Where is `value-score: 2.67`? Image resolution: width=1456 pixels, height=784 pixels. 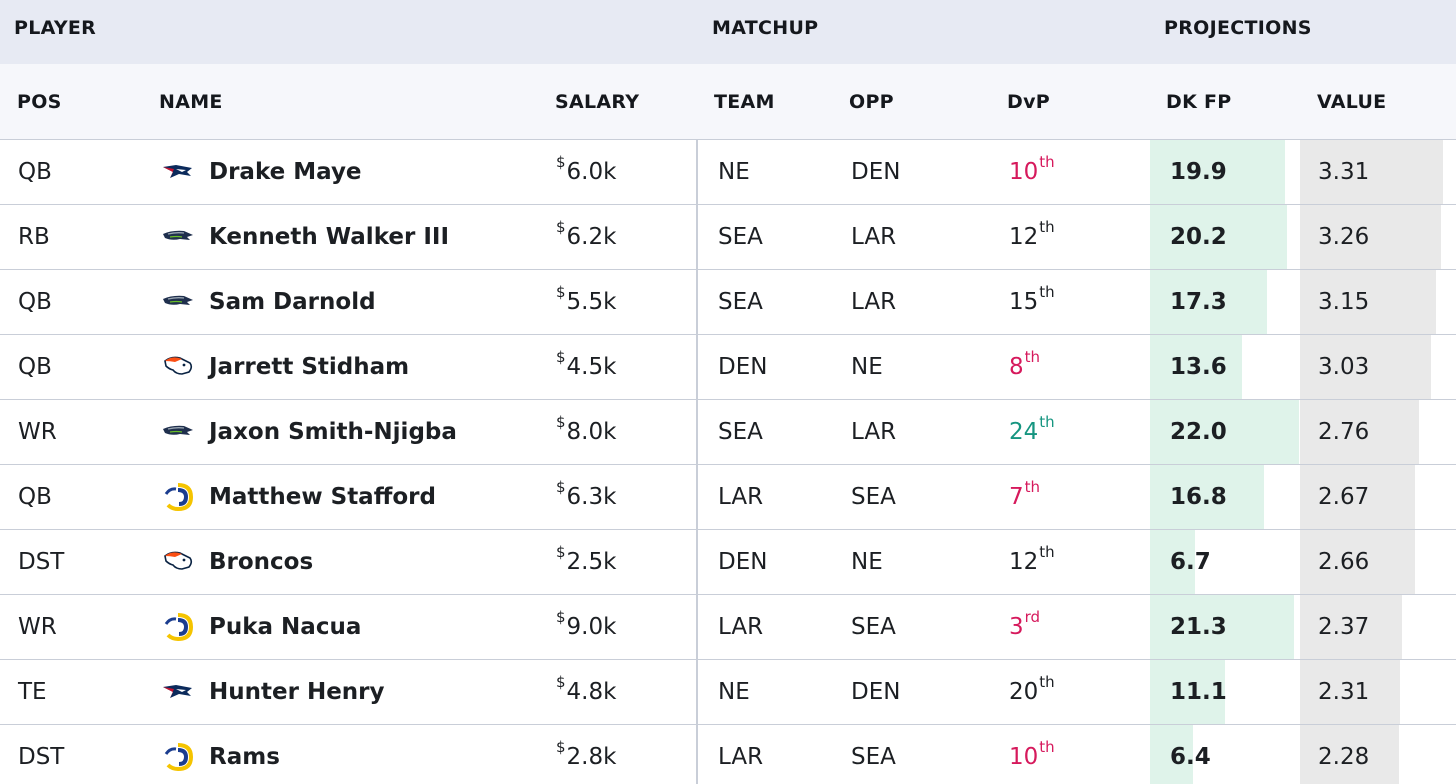
value-score: 2.67 is located at coordinates (1344, 497).